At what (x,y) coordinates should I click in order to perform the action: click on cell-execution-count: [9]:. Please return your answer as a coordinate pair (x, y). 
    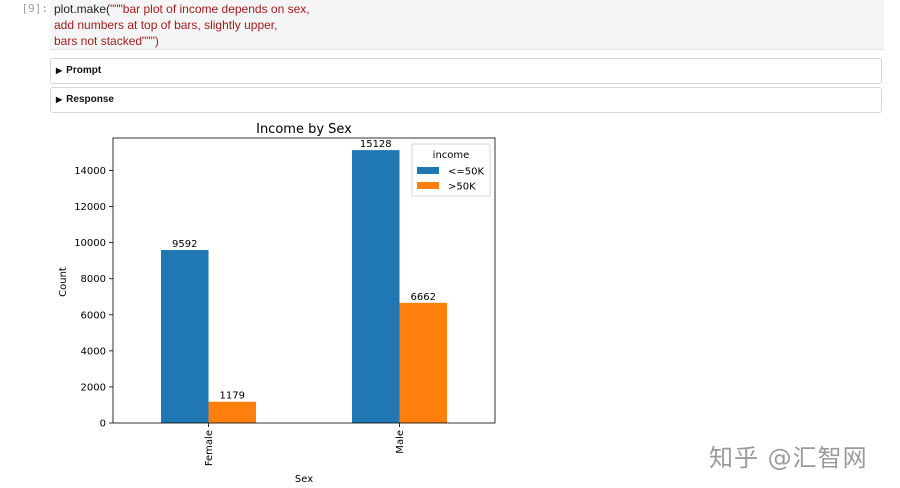
    Looking at the image, I should click on (35, 8).